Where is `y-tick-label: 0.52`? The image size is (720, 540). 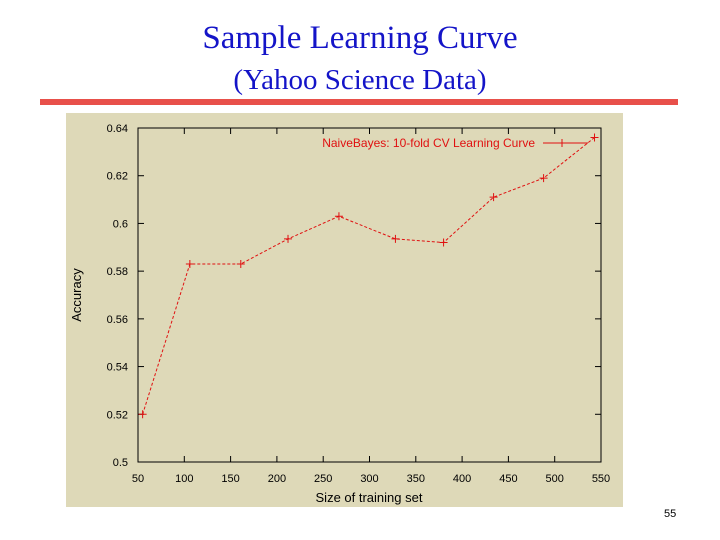 y-tick-label: 0.52 is located at coordinates (117, 415).